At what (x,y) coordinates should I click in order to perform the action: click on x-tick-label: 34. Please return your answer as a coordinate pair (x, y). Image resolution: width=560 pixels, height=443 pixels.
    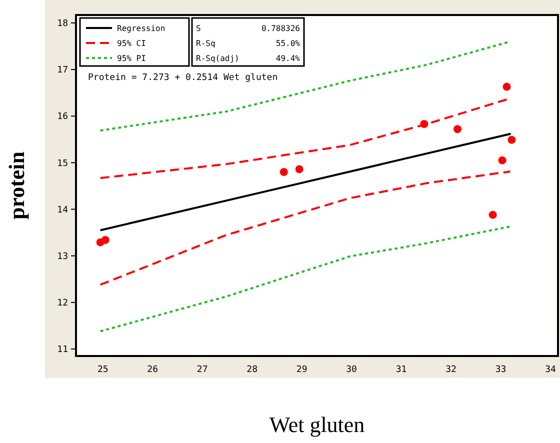
    Looking at the image, I should click on (550, 370).